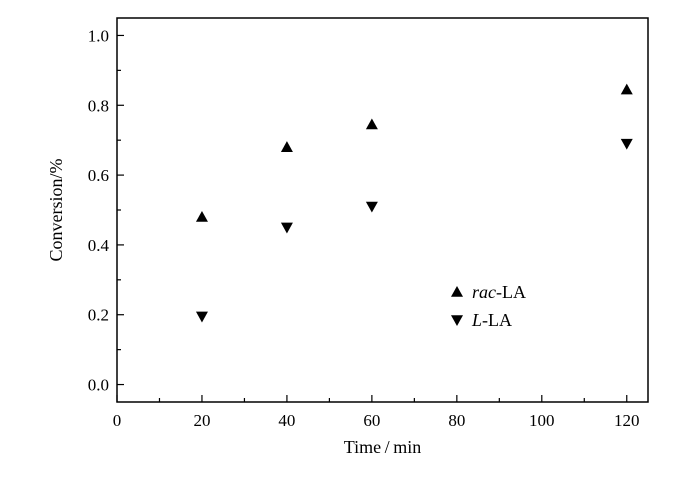  What do you see at coordinates (98, 105) in the screenshot?
I see `y-tick-label: 0.8` at bounding box center [98, 105].